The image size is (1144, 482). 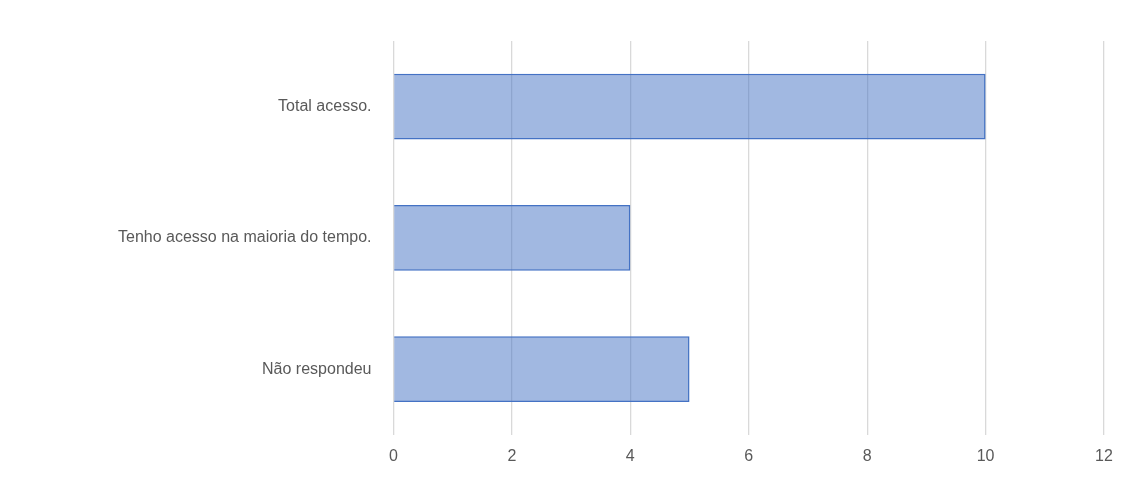 I want to click on x-tick-label: 4, so click(x=630, y=455).